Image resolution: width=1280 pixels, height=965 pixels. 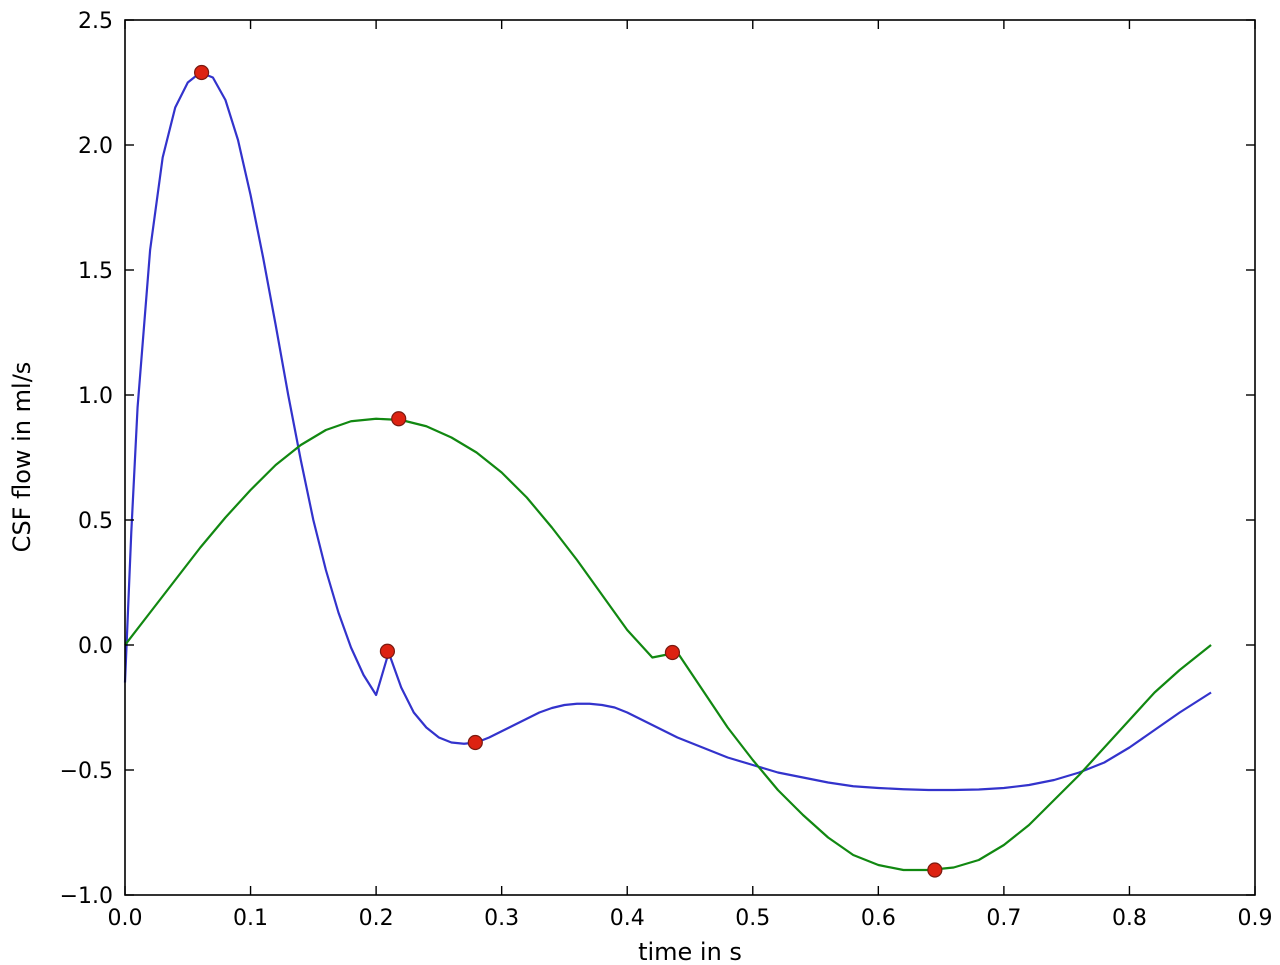 What do you see at coordinates (1003, 918) in the screenshot?
I see `x-tick-label: 0.7` at bounding box center [1003, 918].